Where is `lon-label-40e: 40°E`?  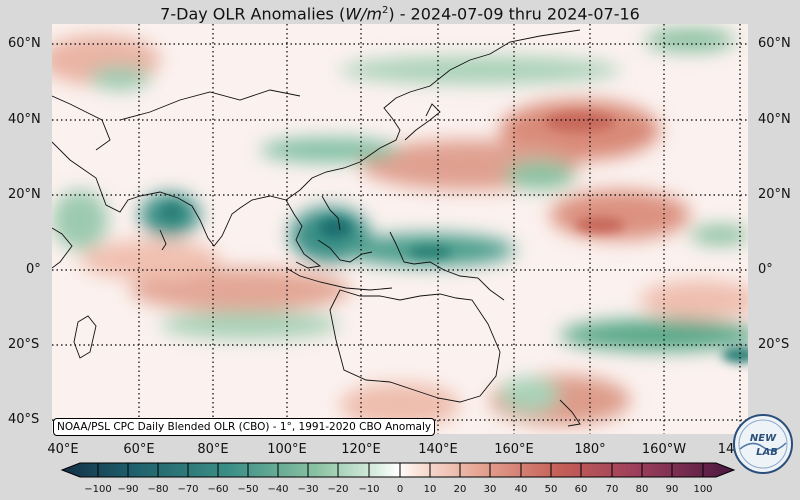
lon-label-40e: 40°E is located at coordinates (63, 449).